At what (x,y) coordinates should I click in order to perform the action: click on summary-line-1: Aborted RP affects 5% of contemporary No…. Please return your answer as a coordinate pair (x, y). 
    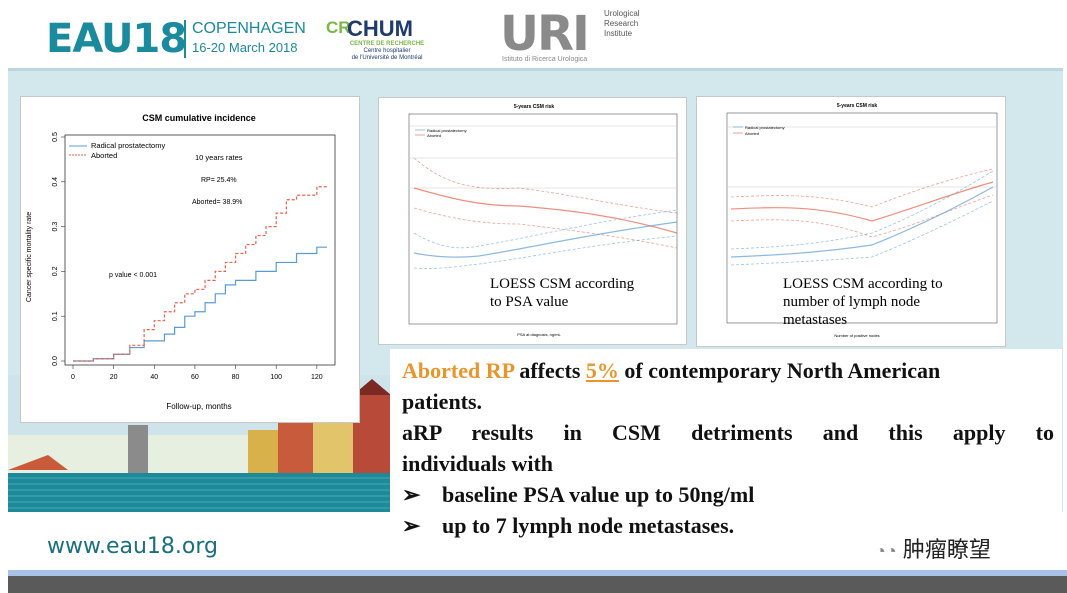
    Looking at the image, I should click on (730, 370).